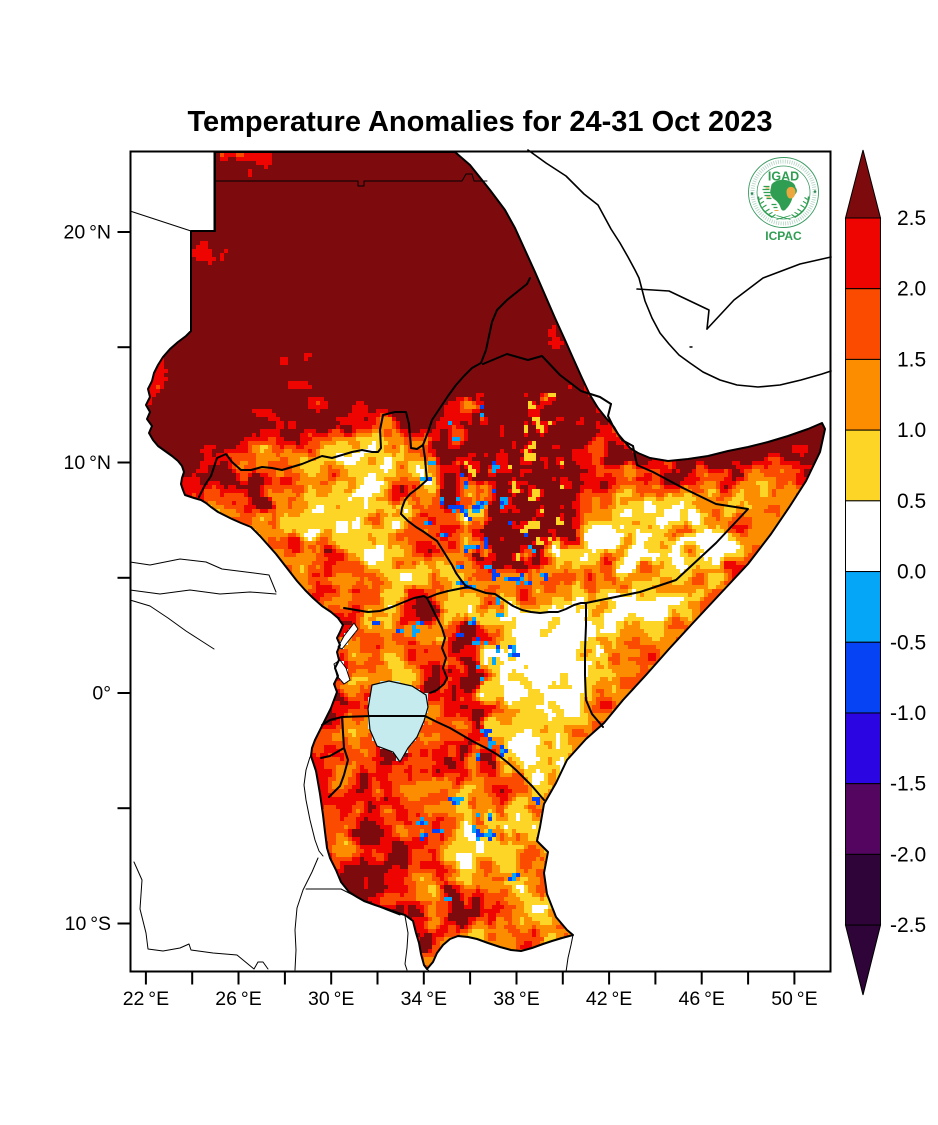  I want to click on svg-text: 20 °N, so click(87, 233).